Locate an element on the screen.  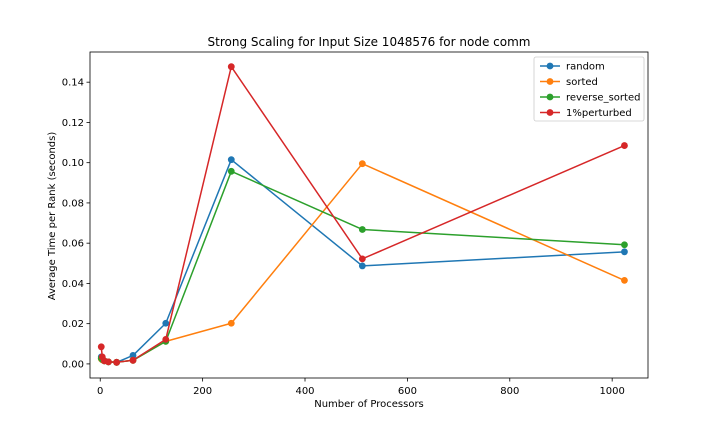
legend-item: 1%perturbed is located at coordinates (586, 113).